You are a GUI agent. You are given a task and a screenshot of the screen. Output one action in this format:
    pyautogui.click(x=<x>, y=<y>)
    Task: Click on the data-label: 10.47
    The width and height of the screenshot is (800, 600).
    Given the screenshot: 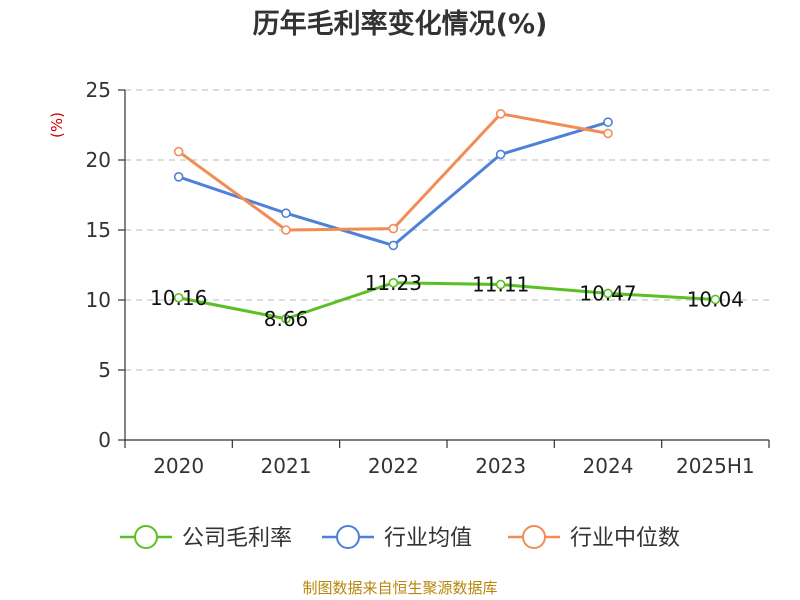 What is the action you would take?
    pyautogui.click(x=607, y=293)
    